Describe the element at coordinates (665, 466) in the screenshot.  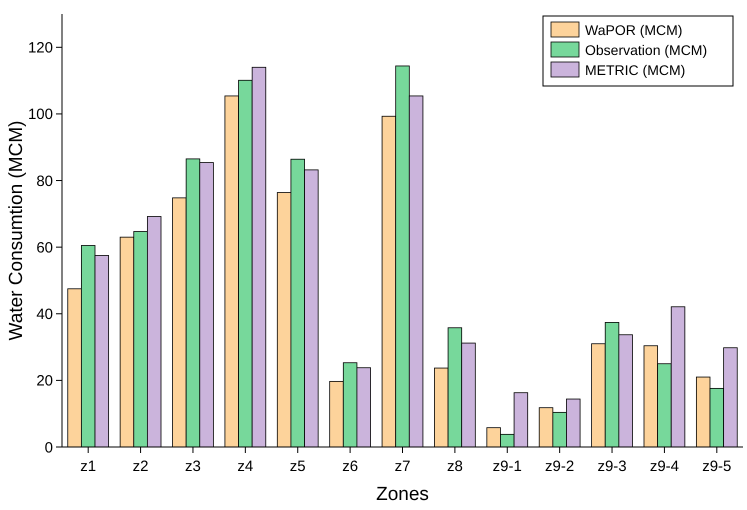
I see `x-tick-label: z9-4` at that location.